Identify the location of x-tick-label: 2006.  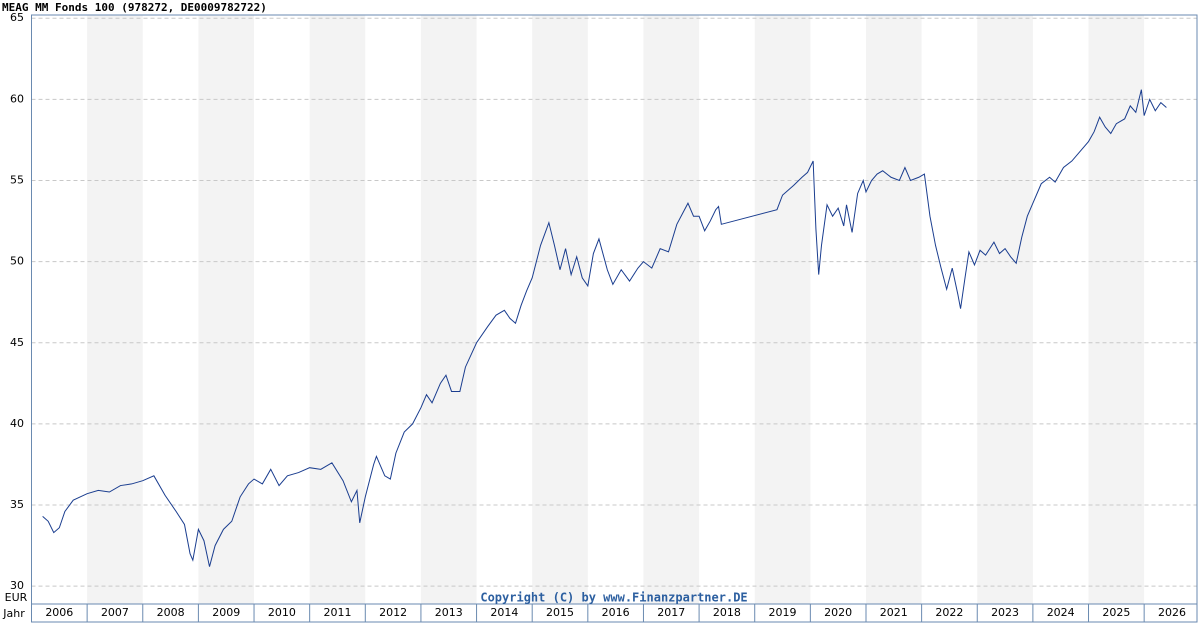
(59, 612).